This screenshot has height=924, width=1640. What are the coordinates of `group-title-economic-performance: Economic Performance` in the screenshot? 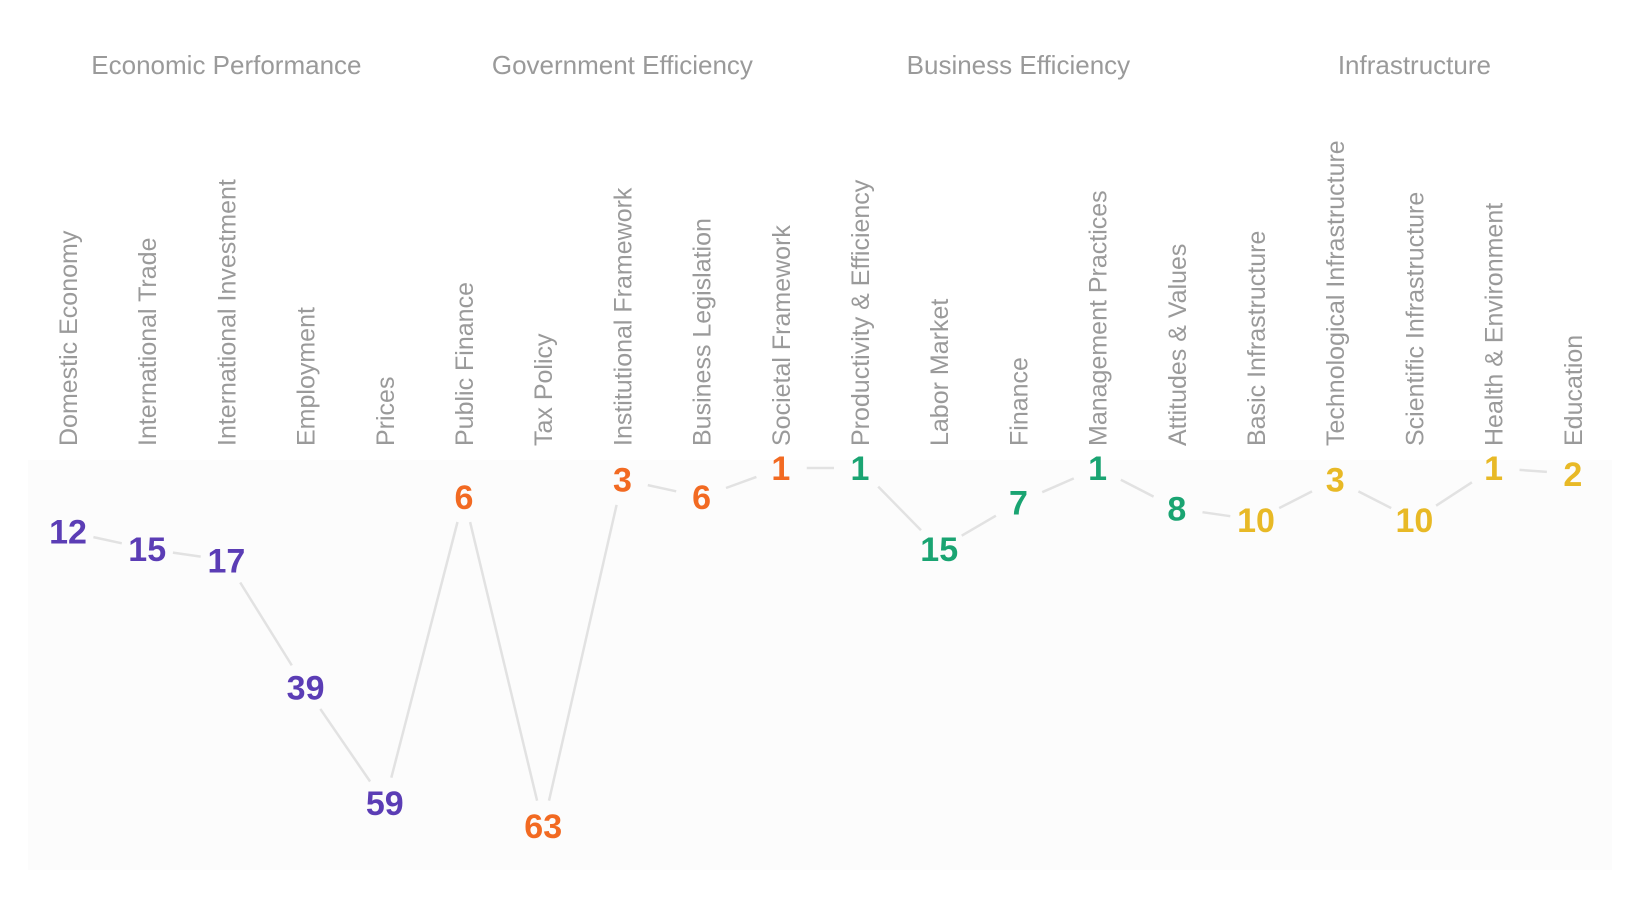 It's located at (226, 65).